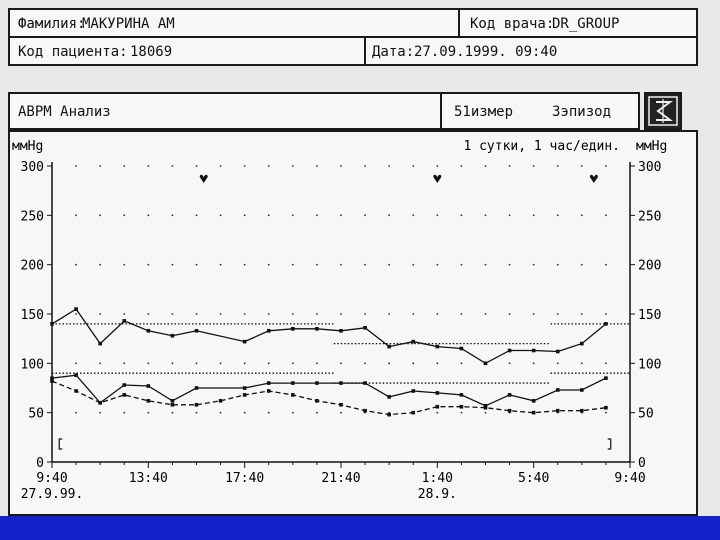 Image resolution: width=720 pixels, height=540 pixels. Describe the element at coordinates (148, 478) in the screenshot. I see `x-tick-label: 13:40` at that location.